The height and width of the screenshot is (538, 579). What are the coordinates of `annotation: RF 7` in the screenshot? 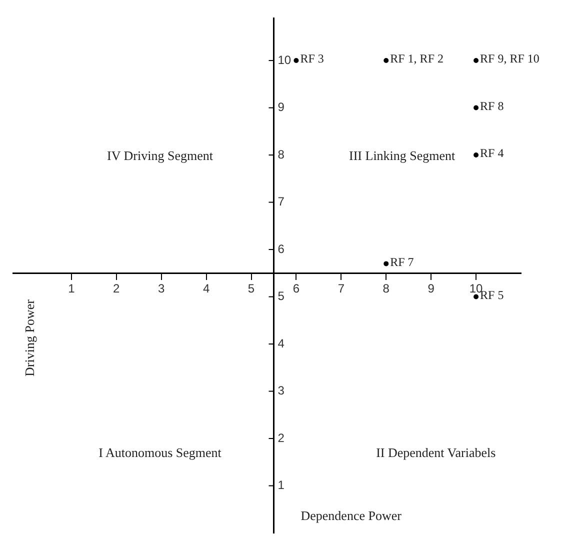 It's located at (402, 261).